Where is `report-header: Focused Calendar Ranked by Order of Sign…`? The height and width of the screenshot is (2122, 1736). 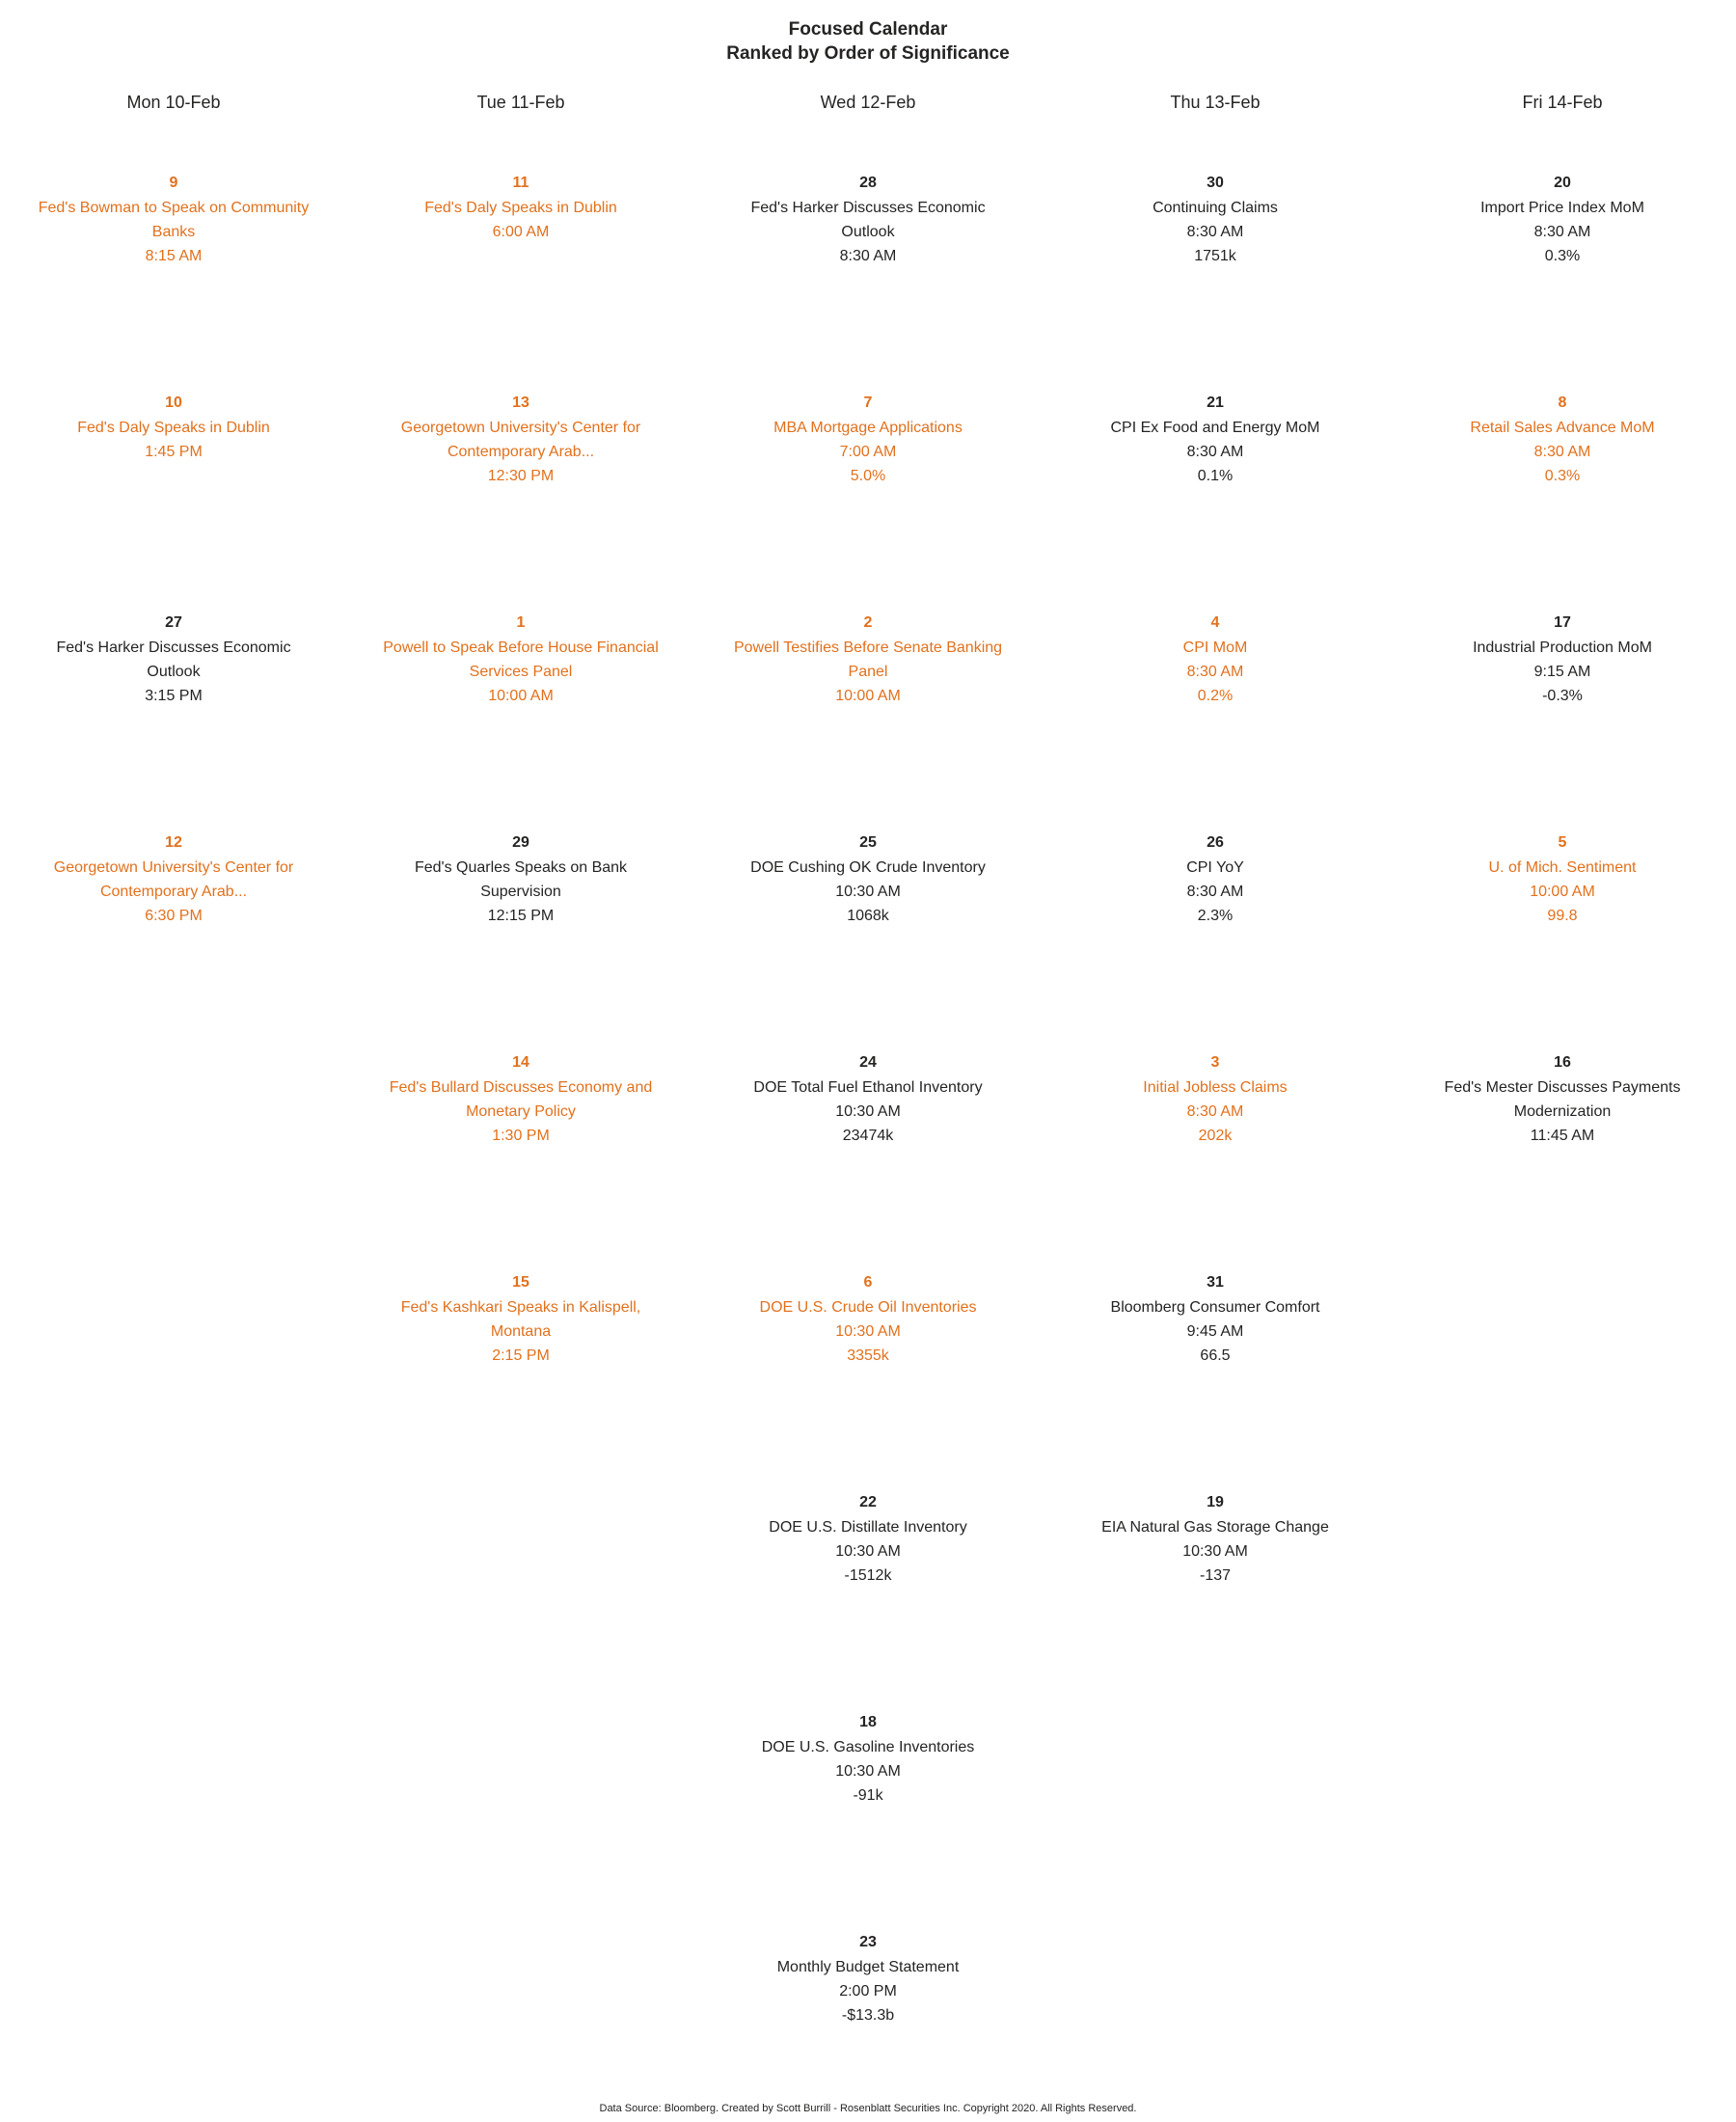
report-header: Focused Calendar Ranked by Order of Sign… is located at coordinates (868, 33).